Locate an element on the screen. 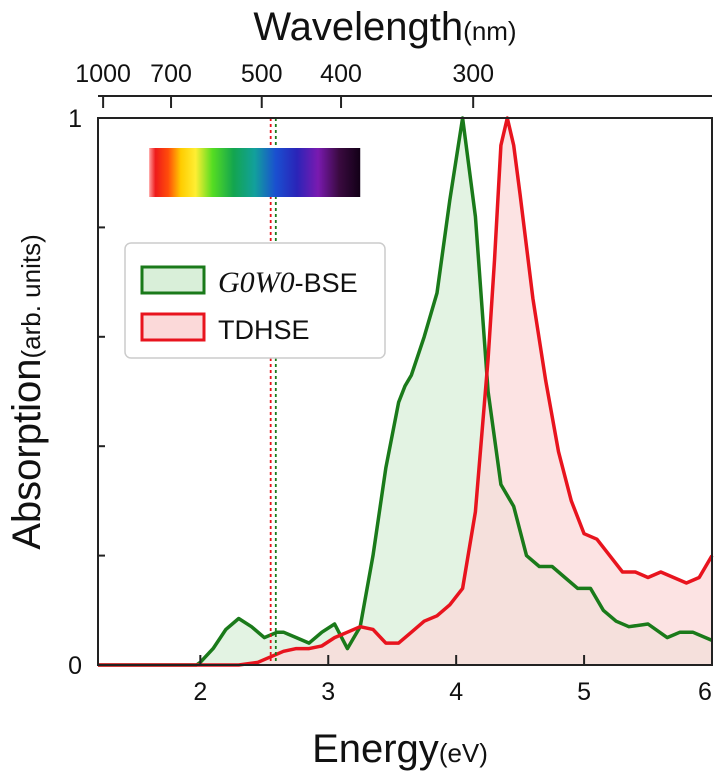 Image resolution: width=720 pixels, height=783 pixels. y-tick-label-1: 1 is located at coordinates (75, 119).